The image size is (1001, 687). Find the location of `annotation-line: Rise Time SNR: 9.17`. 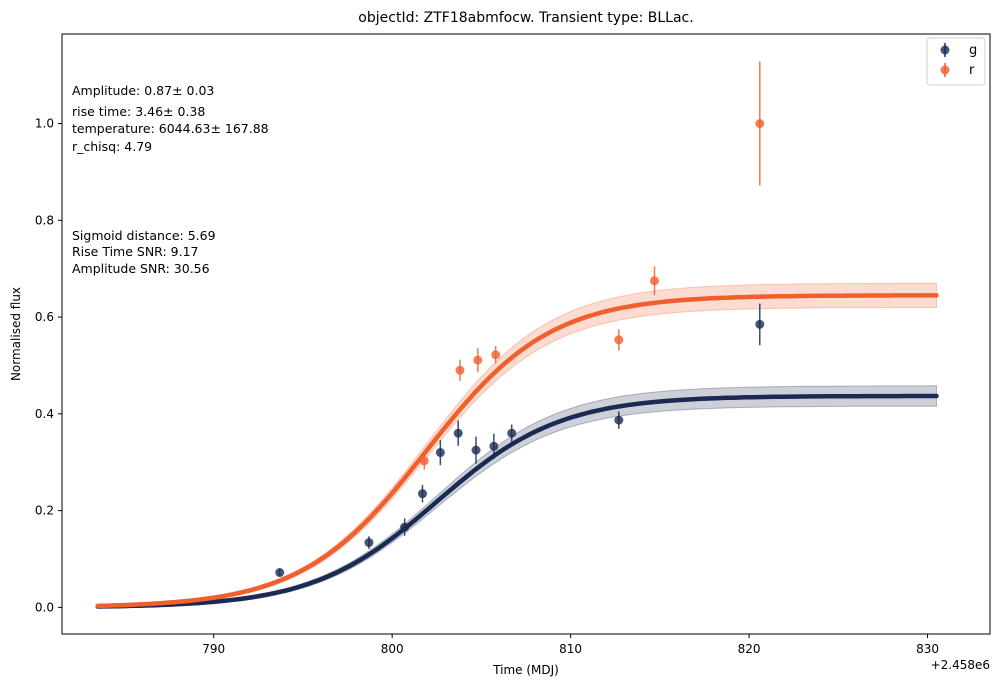

annotation-line: Rise Time SNR: 9.17 is located at coordinates (135, 251).